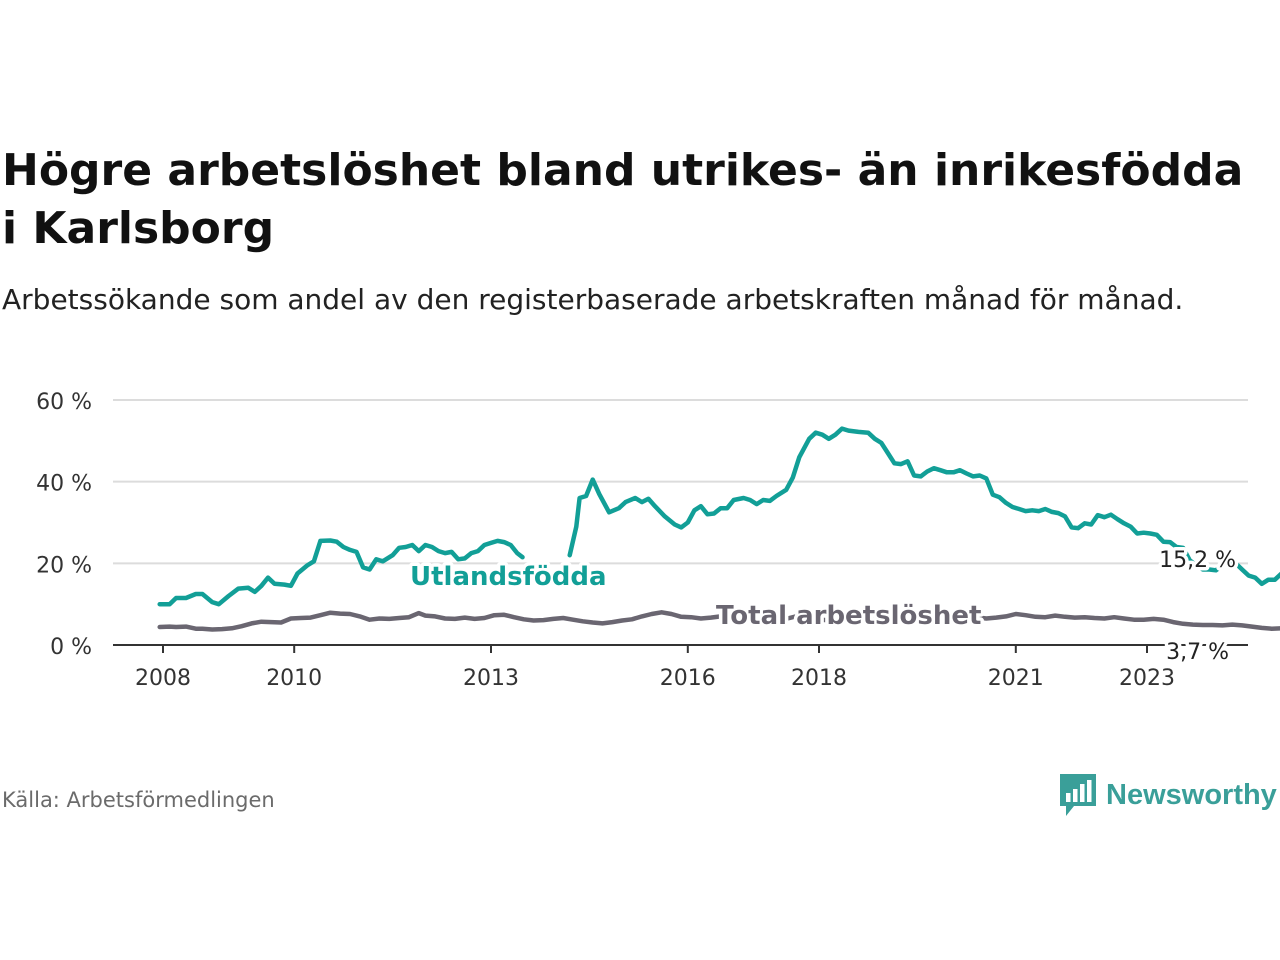 This screenshot has width=1280, height=960. What do you see at coordinates (1078, 795) in the screenshot?
I see `newsworthy-logo-icon` at bounding box center [1078, 795].